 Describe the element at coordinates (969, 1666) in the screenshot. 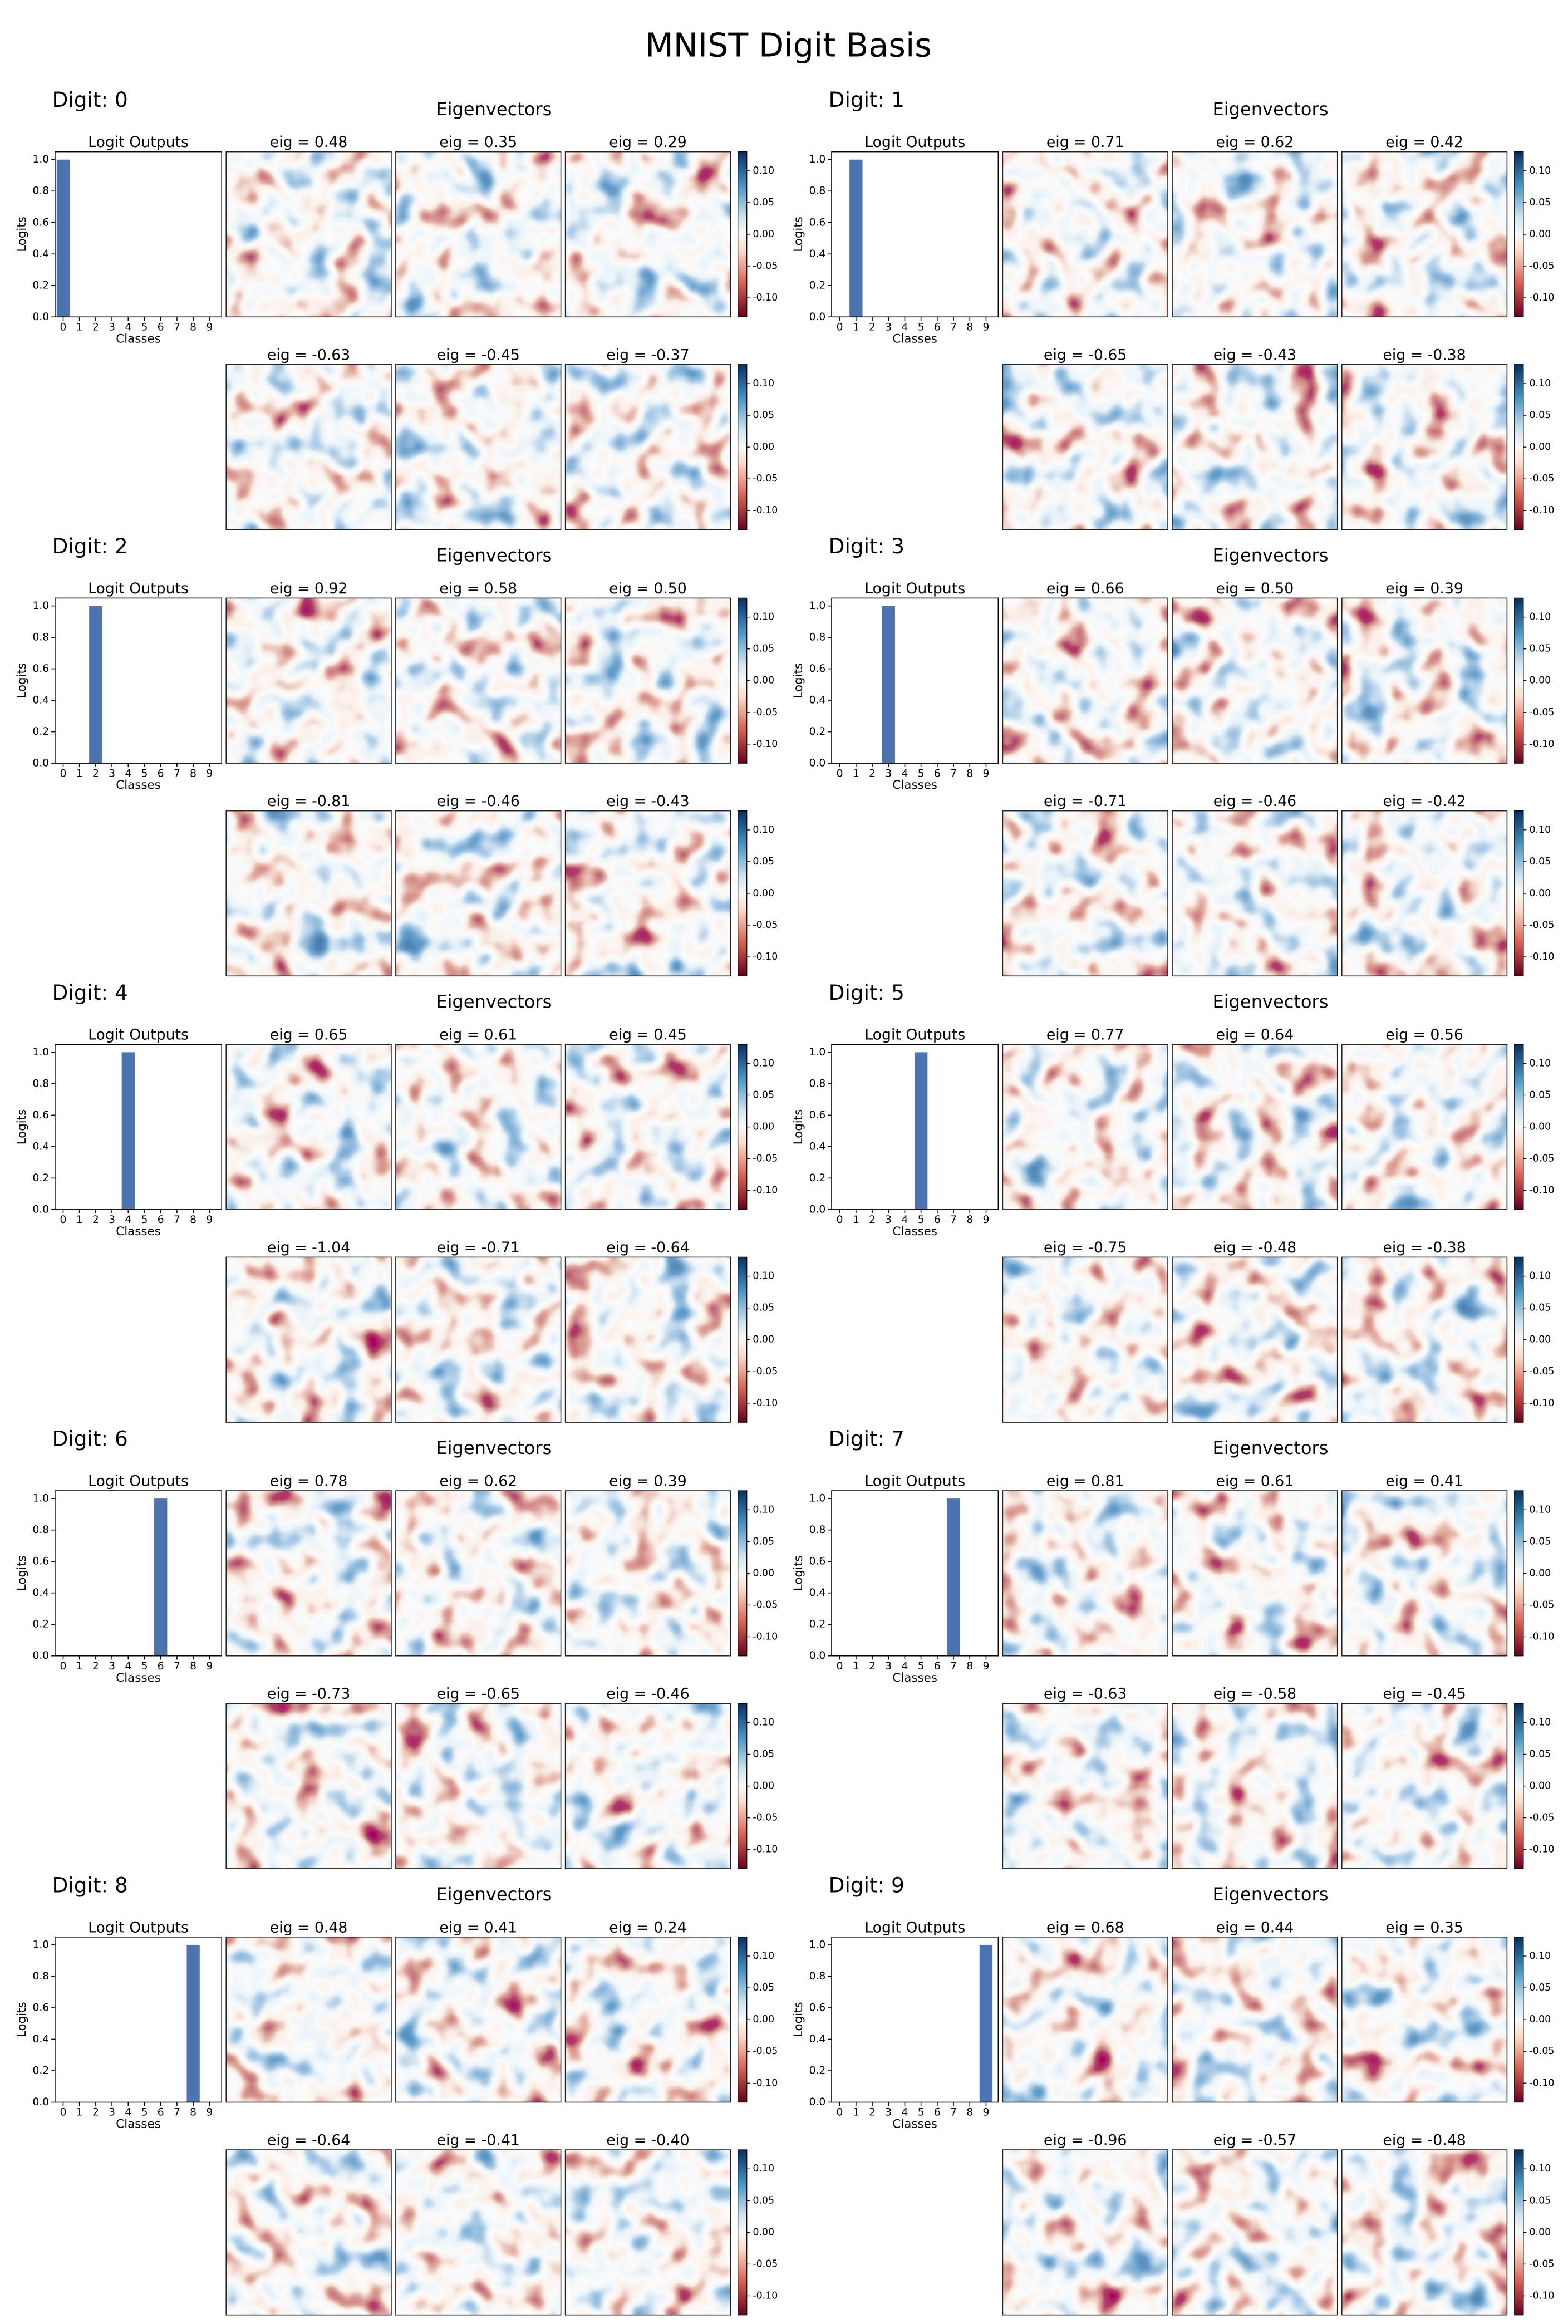

I see `x-tick-label: 8` at that location.